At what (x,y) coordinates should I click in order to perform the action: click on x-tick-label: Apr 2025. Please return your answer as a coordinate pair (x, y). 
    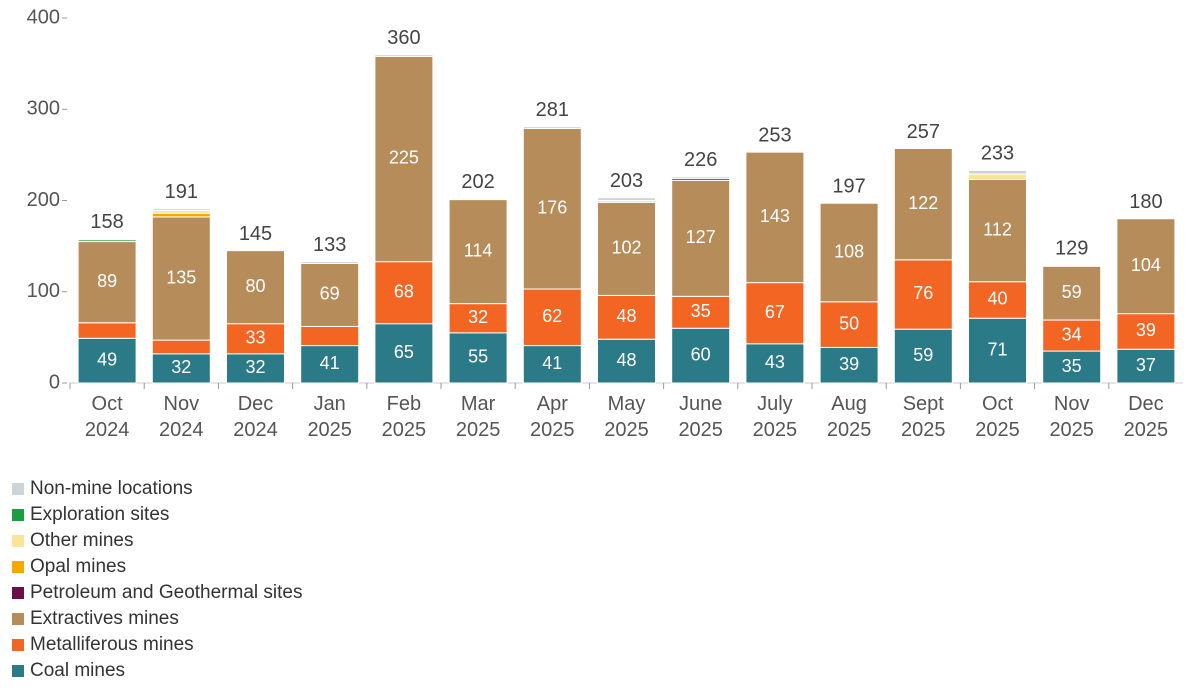
    Looking at the image, I should click on (552, 417).